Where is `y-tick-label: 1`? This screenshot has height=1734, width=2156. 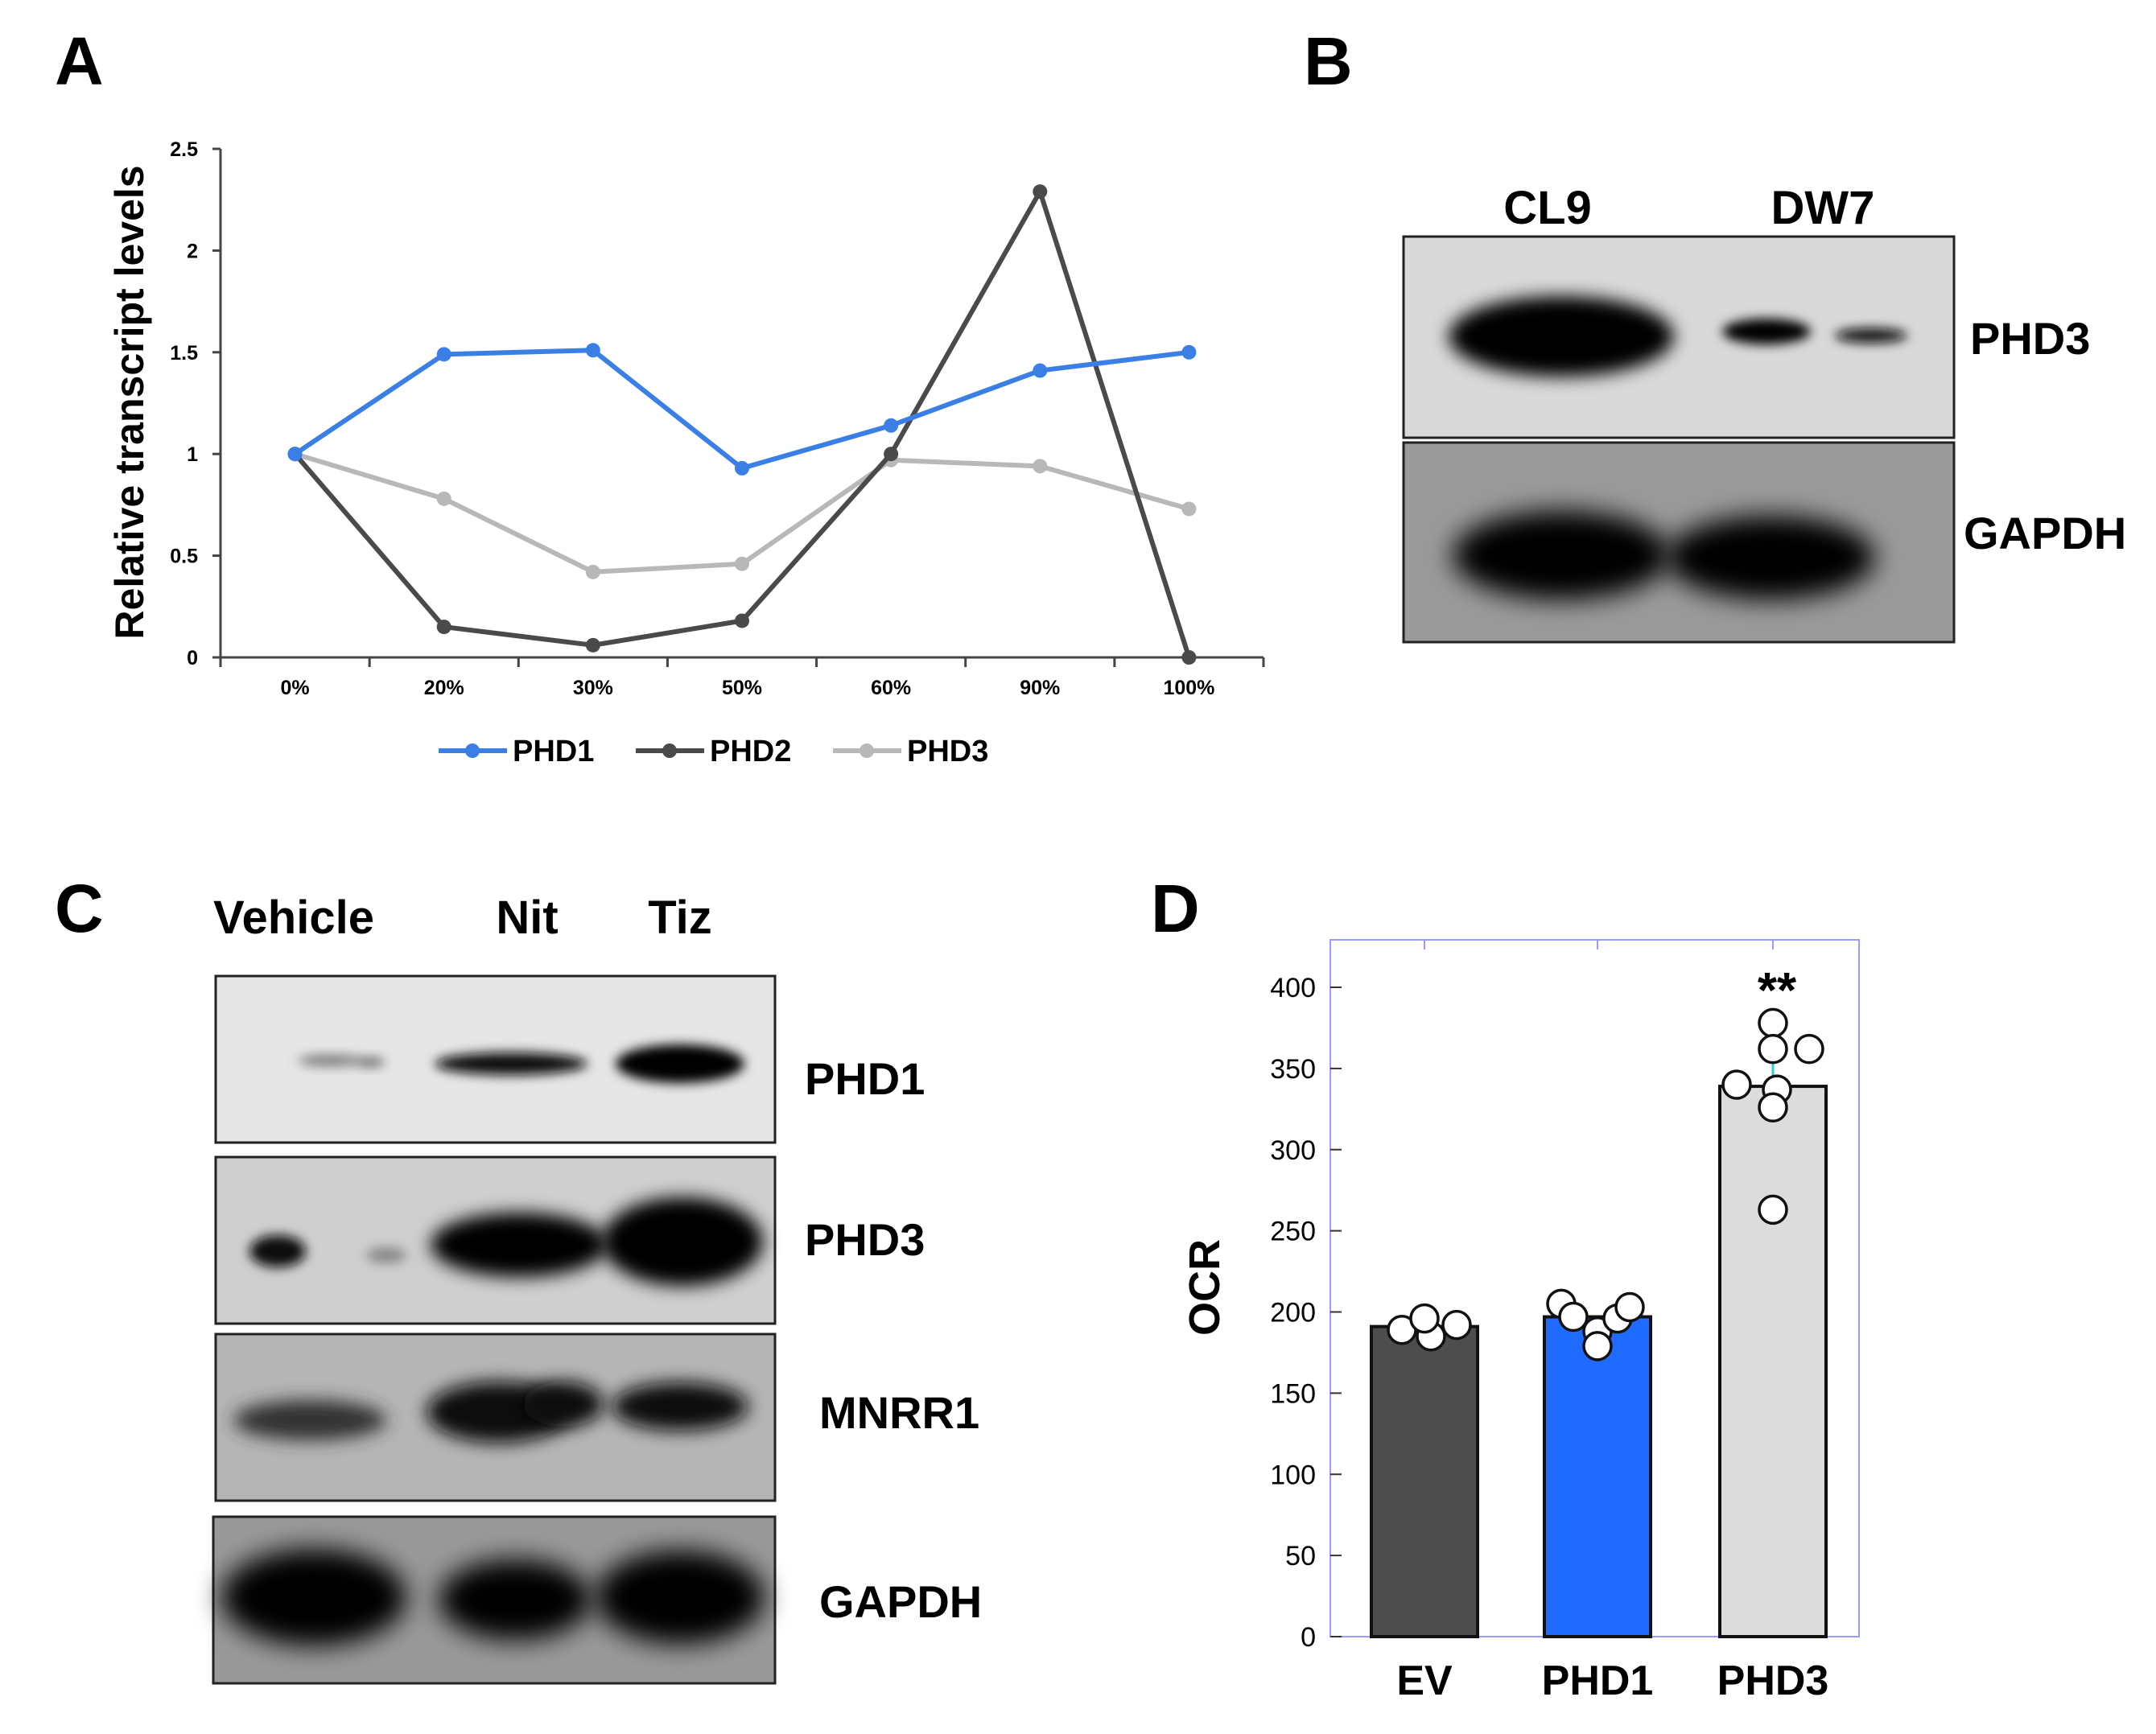 y-tick-label: 1 is located at coordinates (192, 454).